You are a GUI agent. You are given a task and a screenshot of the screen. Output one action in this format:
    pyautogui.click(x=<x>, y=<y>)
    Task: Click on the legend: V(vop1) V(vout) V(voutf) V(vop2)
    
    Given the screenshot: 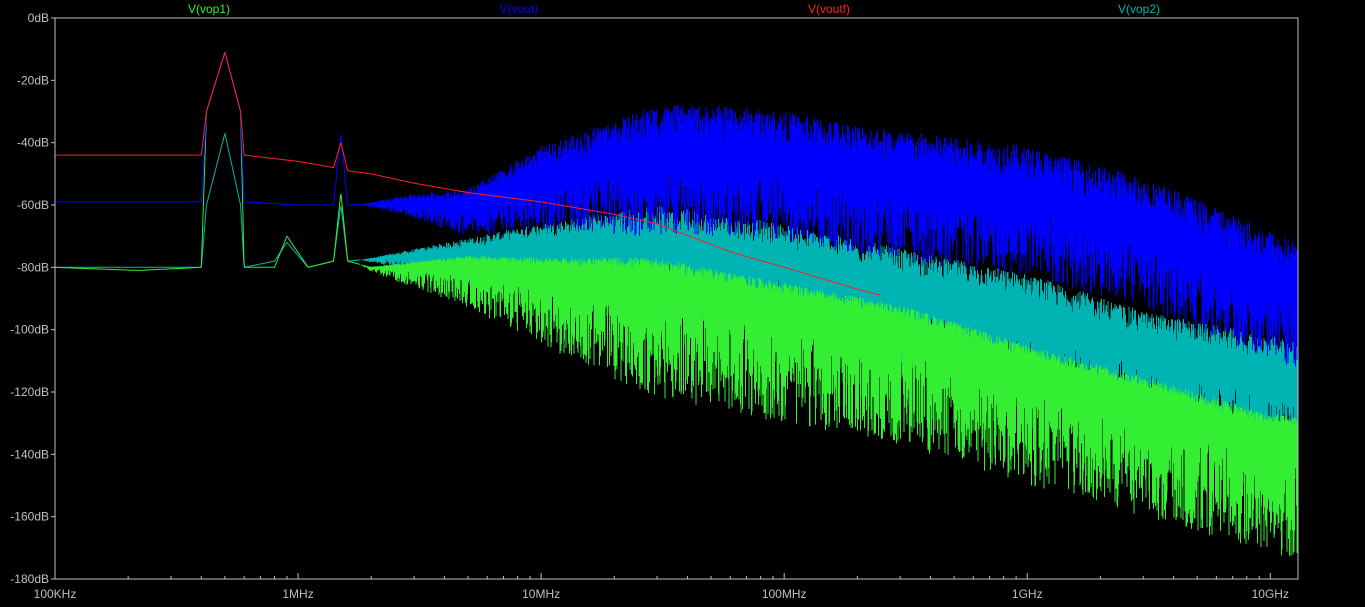 What is the action you would take?
    pyautogui.click(x=674, y=9)
    